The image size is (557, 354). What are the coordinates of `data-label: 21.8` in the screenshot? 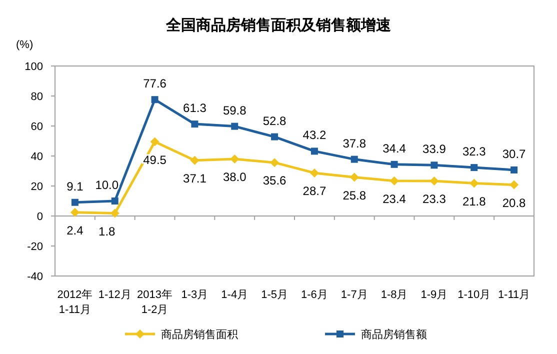 It's located at (474, 201).